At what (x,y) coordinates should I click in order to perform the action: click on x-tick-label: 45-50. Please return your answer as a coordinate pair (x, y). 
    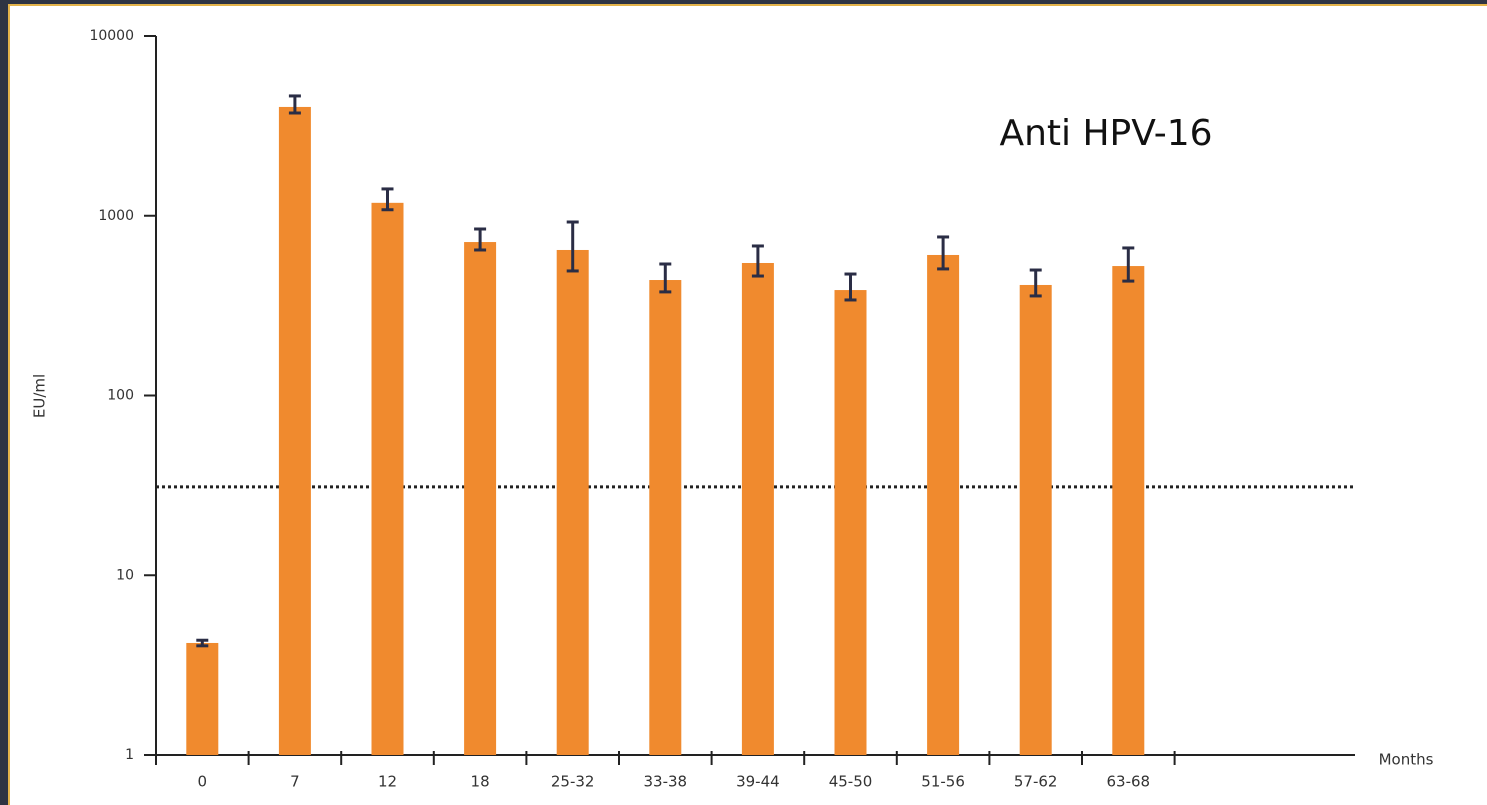
    Looking at the image, I should click on (851, 782).